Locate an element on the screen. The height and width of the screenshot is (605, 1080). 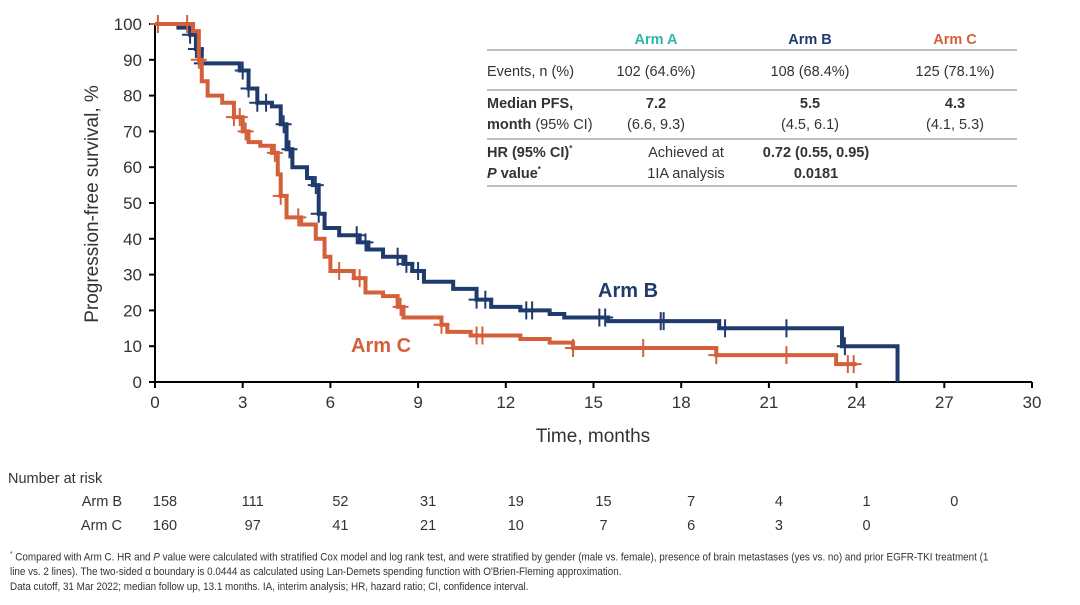
y-tick-label: 20 is located at coordinates (132, 310).